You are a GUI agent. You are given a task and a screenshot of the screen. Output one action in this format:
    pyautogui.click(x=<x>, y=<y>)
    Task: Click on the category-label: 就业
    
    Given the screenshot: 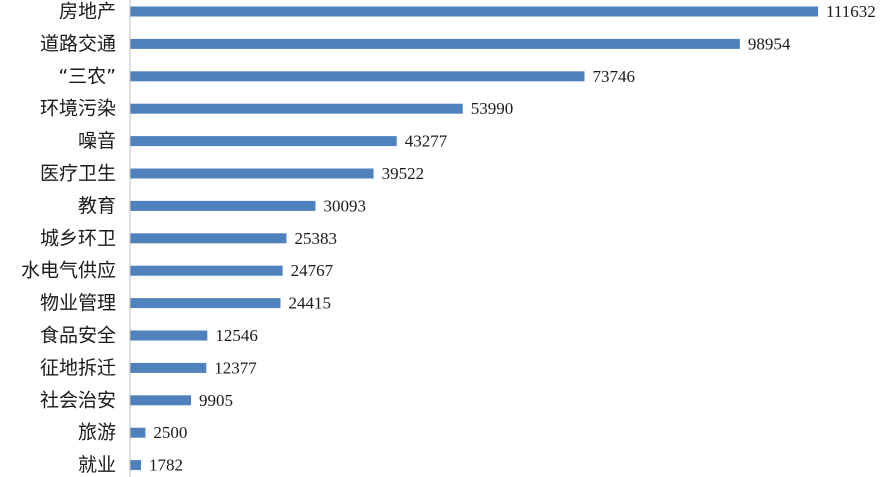 What is the action you would take?
    pyautogui.click(x=97, y=465)
    